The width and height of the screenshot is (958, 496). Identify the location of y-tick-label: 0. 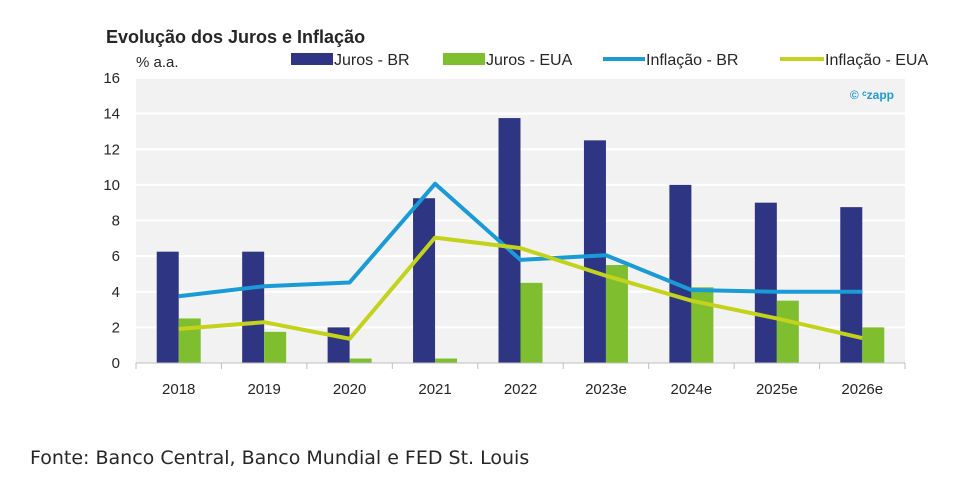
(116, 363).